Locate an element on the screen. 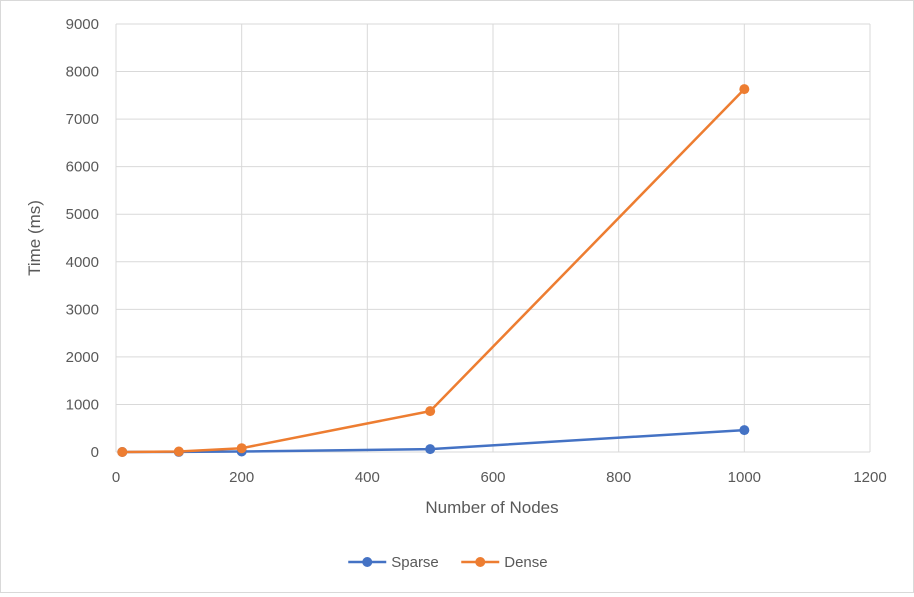  y-tick-label: 4000 is located at coordinates (82, 262).